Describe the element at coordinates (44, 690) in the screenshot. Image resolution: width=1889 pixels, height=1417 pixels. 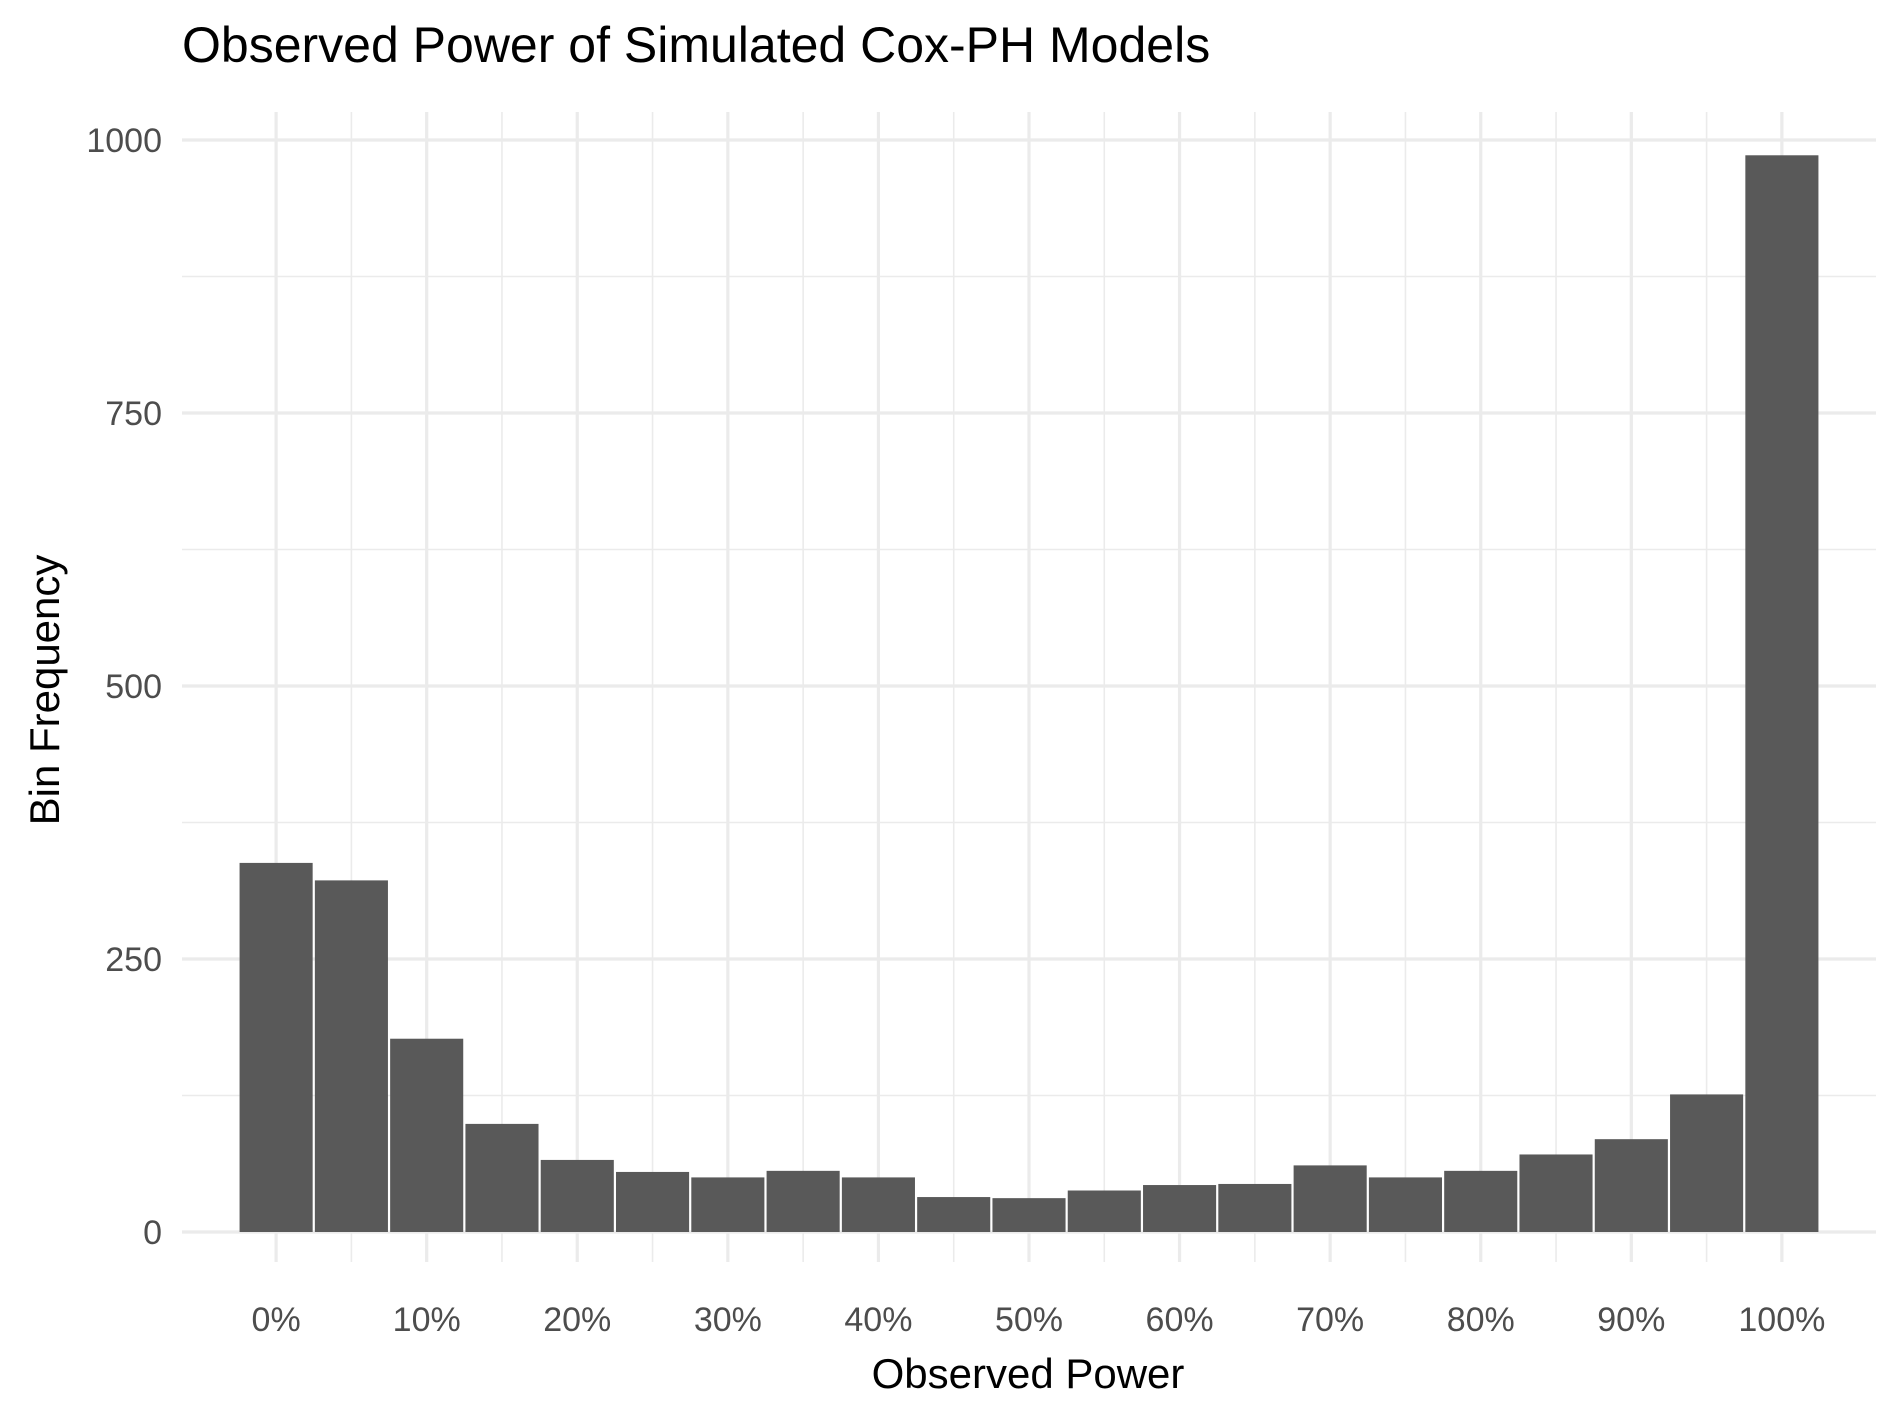
I see `y-axis-title: Bin Frequency` at that location.